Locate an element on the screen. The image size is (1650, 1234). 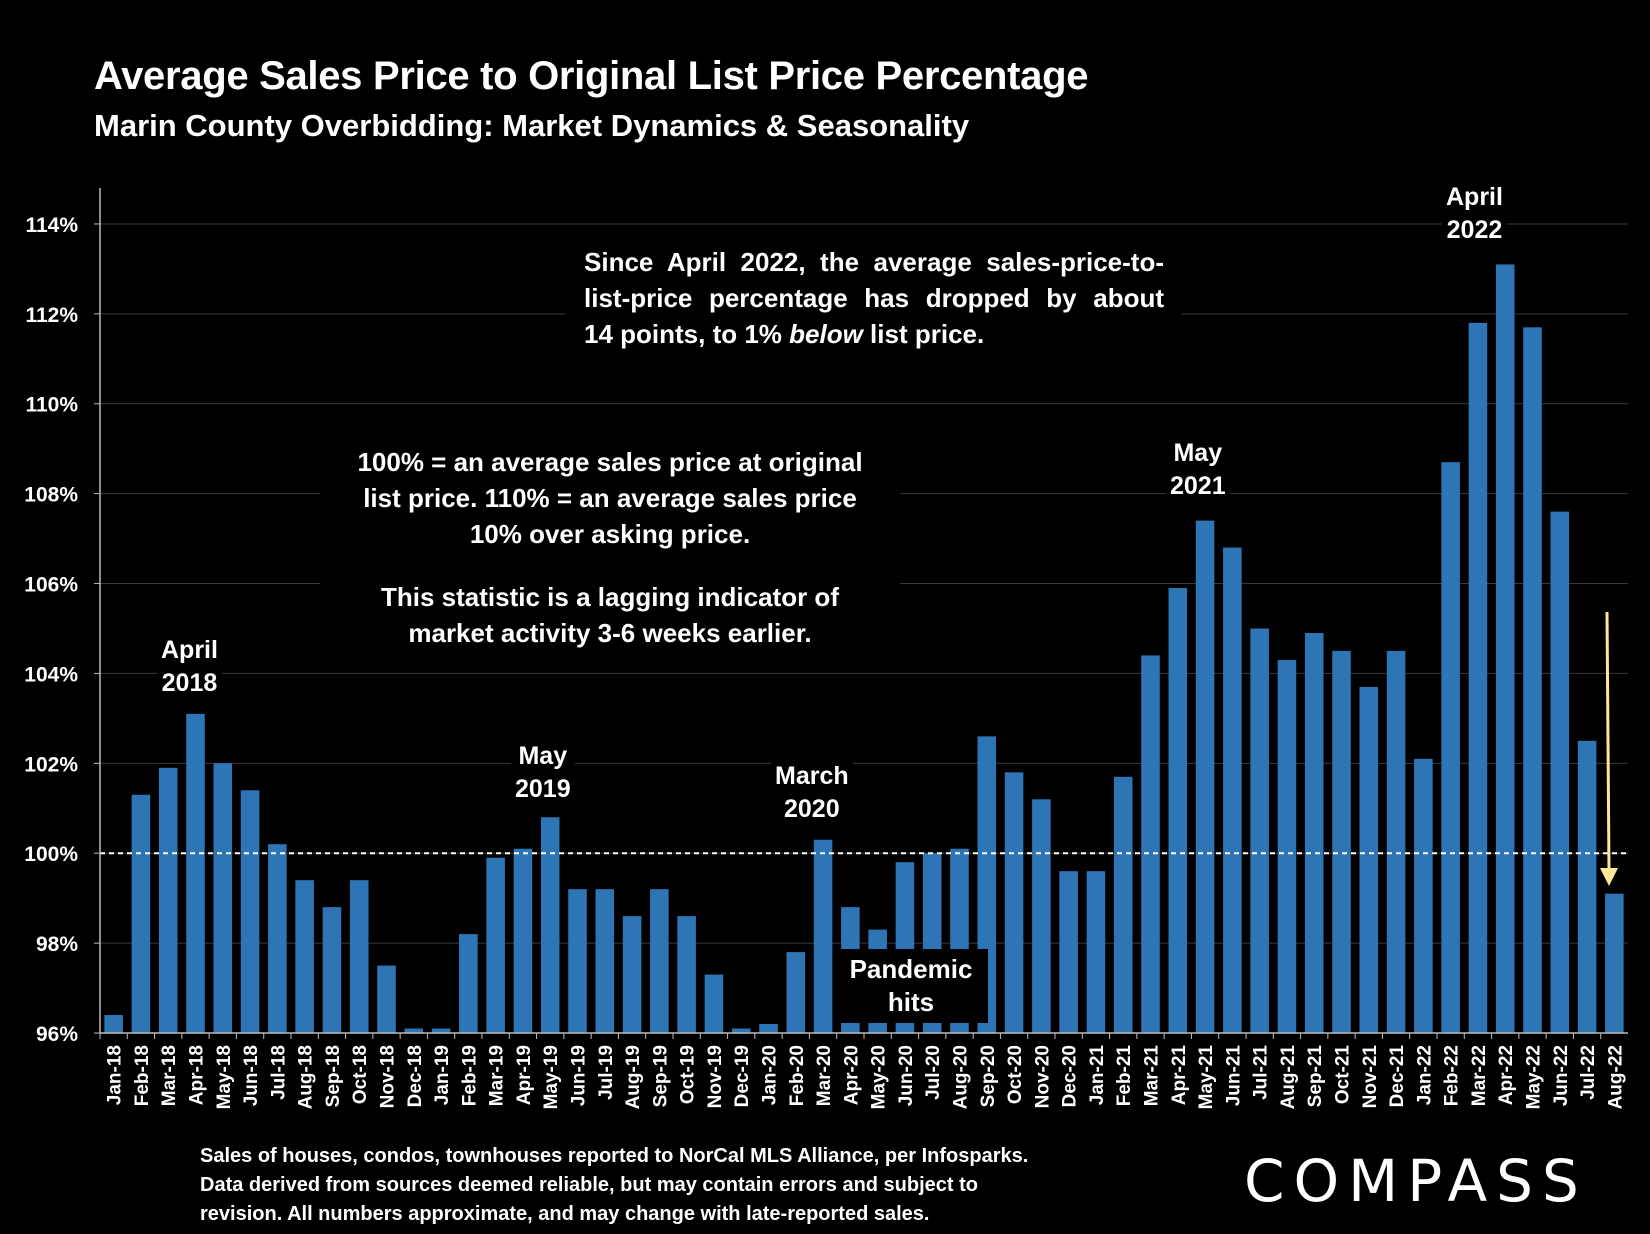
x-tick-label: Jan-20 is located at coordinates (770, 1075).